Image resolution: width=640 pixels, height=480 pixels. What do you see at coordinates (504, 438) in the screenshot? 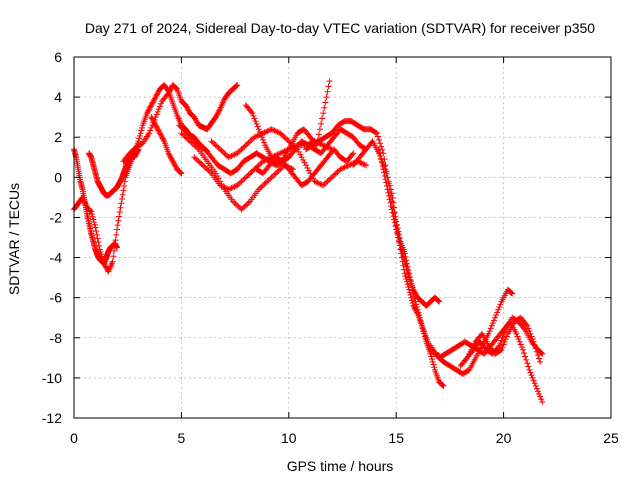
I see `x-tick-label: 20` at bounding box center [504, 438].